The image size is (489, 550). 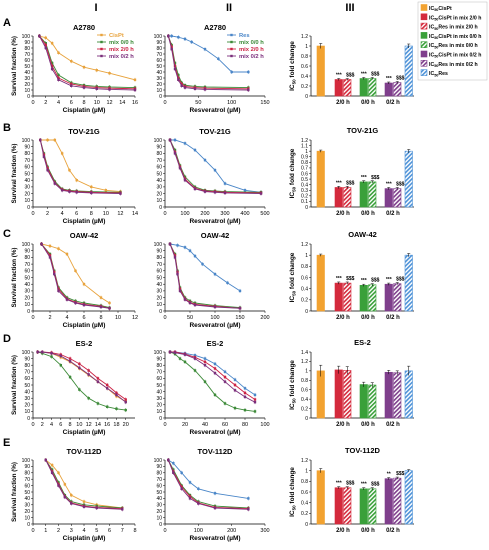 What do you see at coordinates (7, 234) in the screenshot?
I see `row-label-c: C` at bounding box center [7, 234].